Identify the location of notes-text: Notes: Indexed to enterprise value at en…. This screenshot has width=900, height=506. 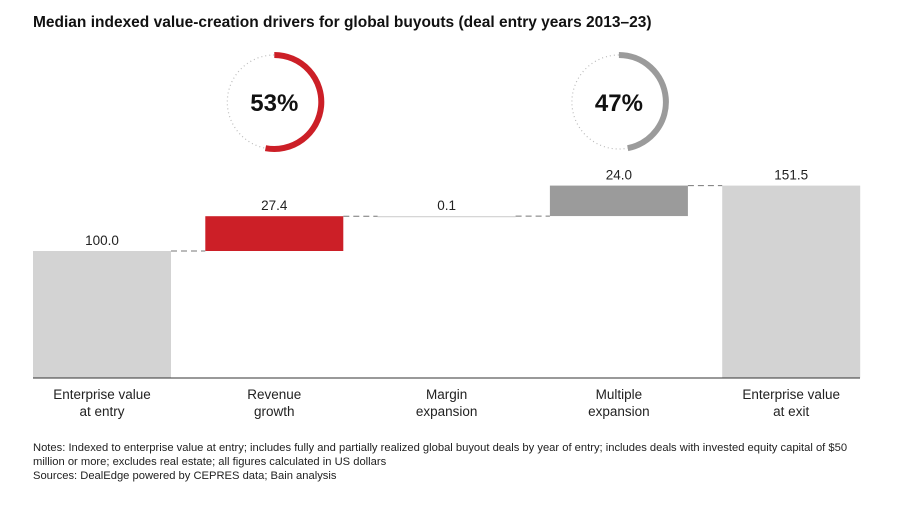
(440, 455).